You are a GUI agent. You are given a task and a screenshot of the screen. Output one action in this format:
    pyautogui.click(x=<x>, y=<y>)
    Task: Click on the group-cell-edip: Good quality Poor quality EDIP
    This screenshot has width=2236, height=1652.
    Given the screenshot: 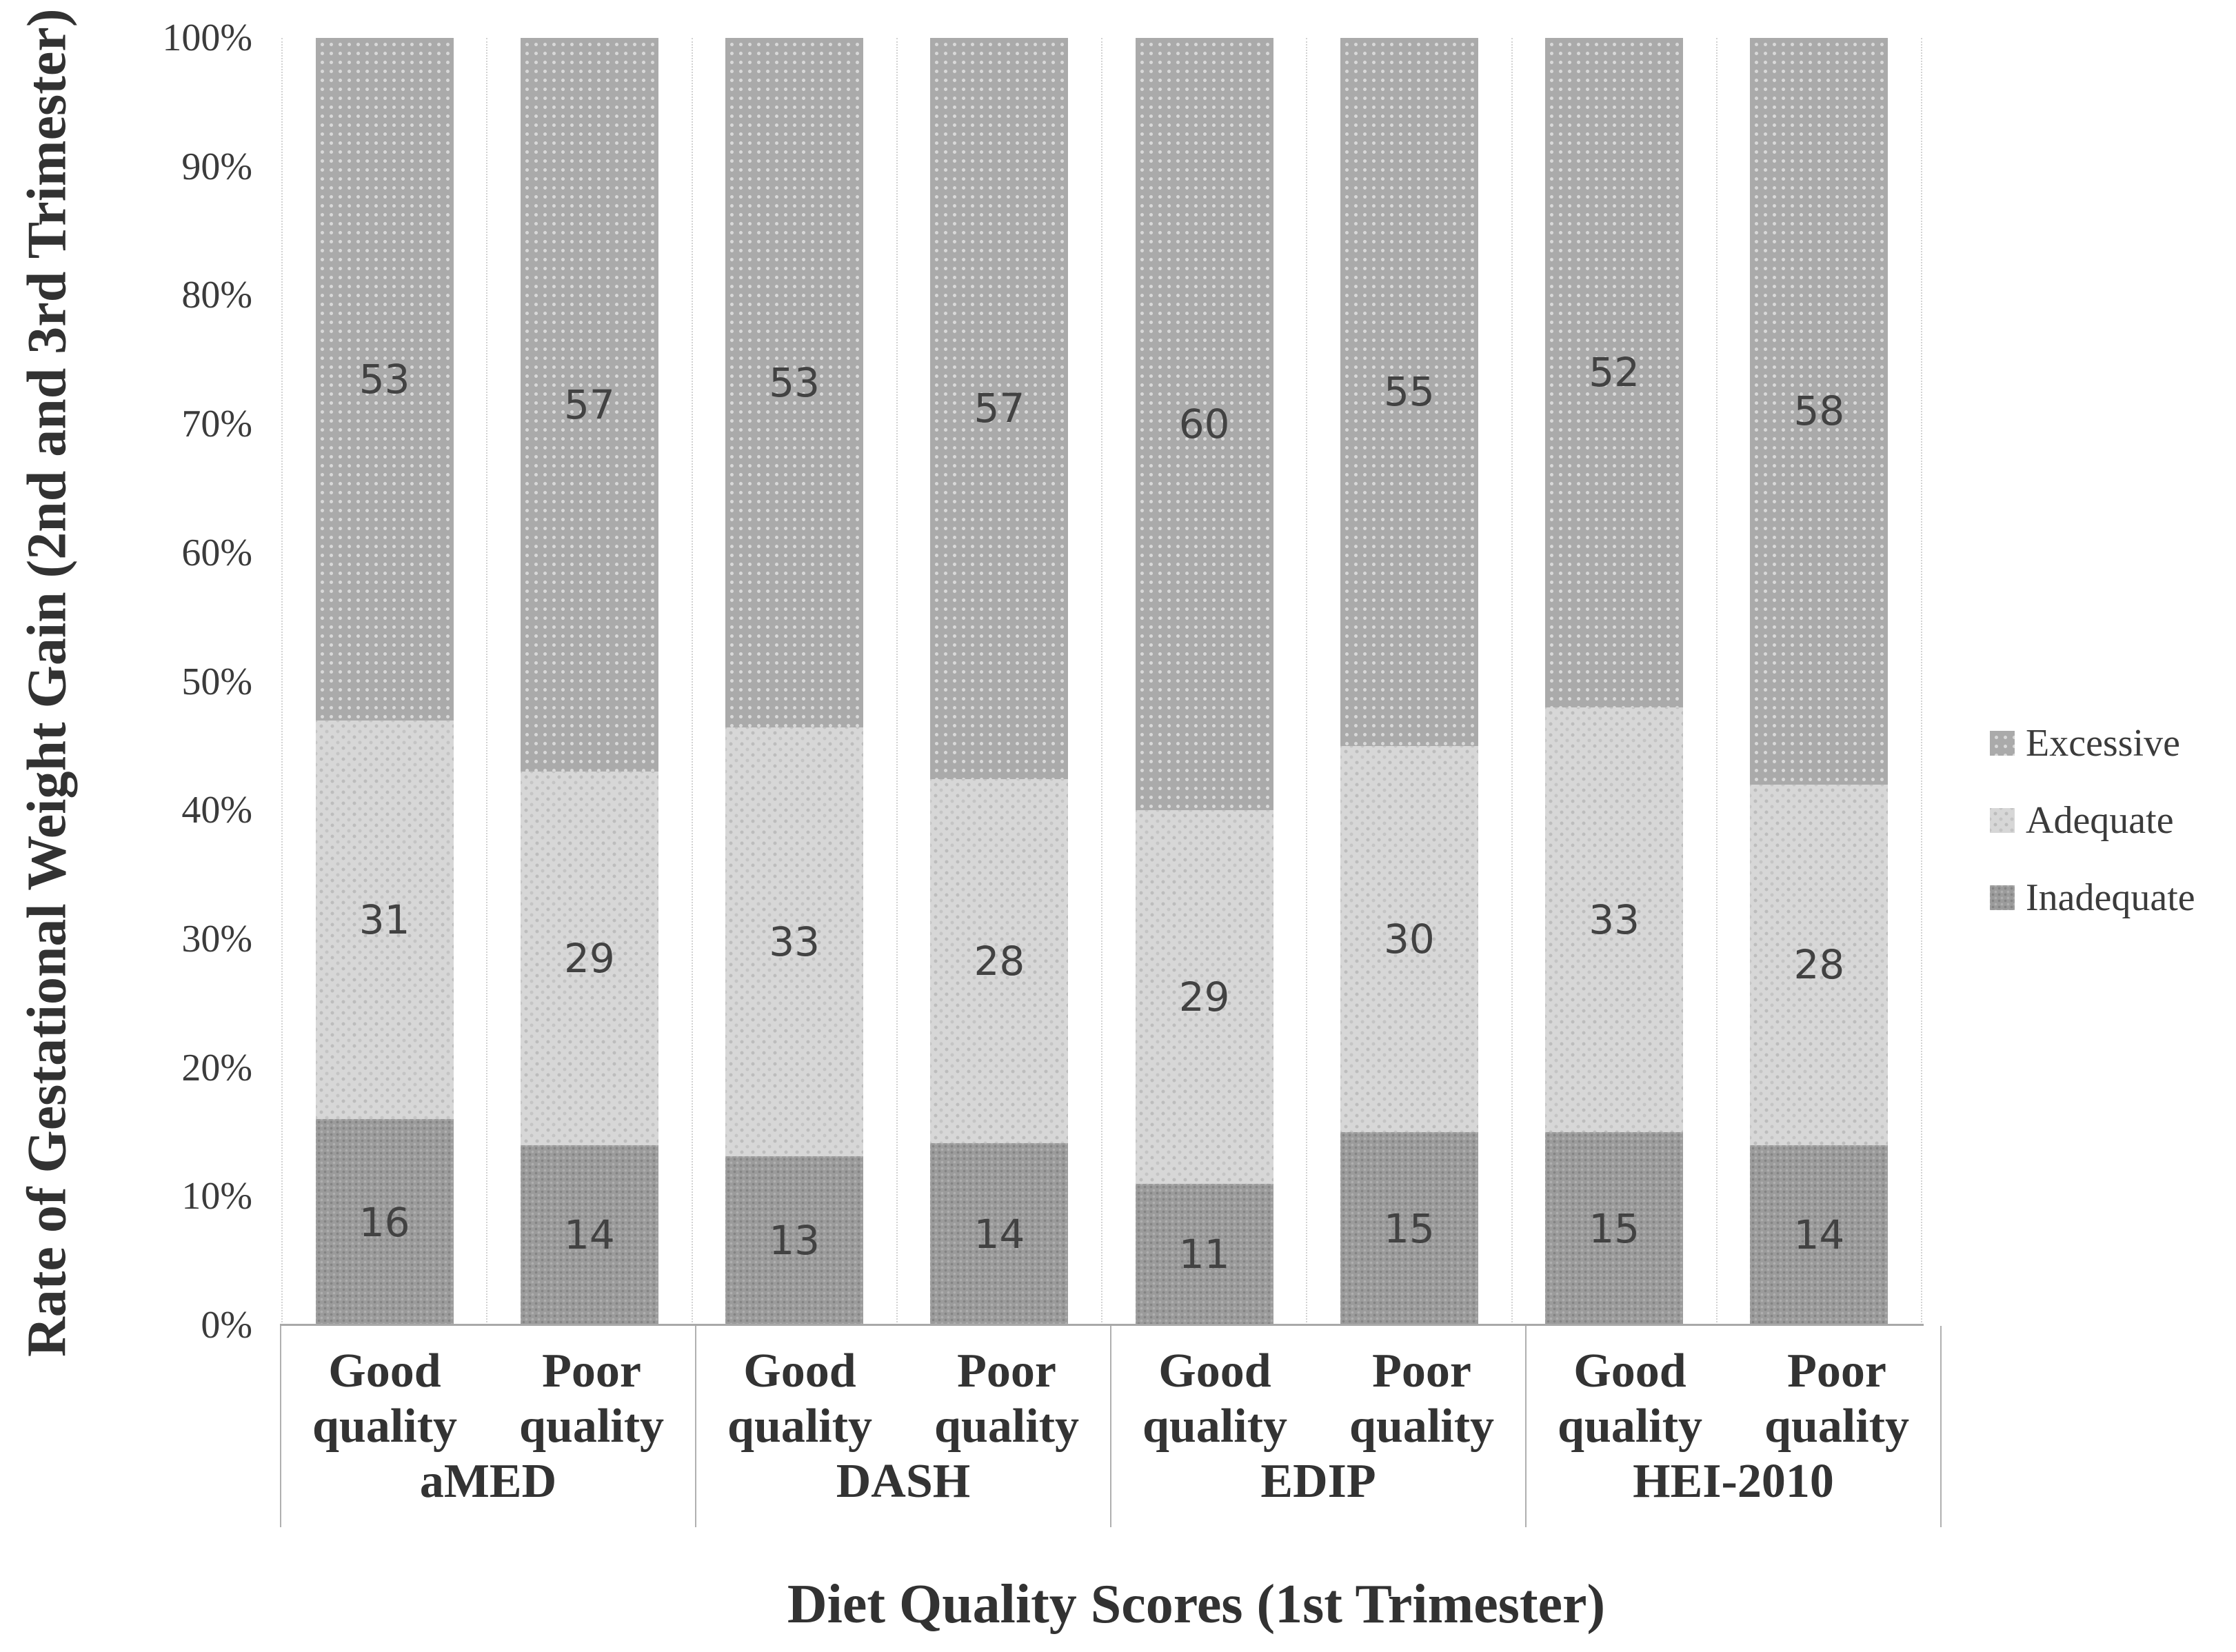 What is the action you would take?
    pyautogui.click(x=1319, y=1427)
    